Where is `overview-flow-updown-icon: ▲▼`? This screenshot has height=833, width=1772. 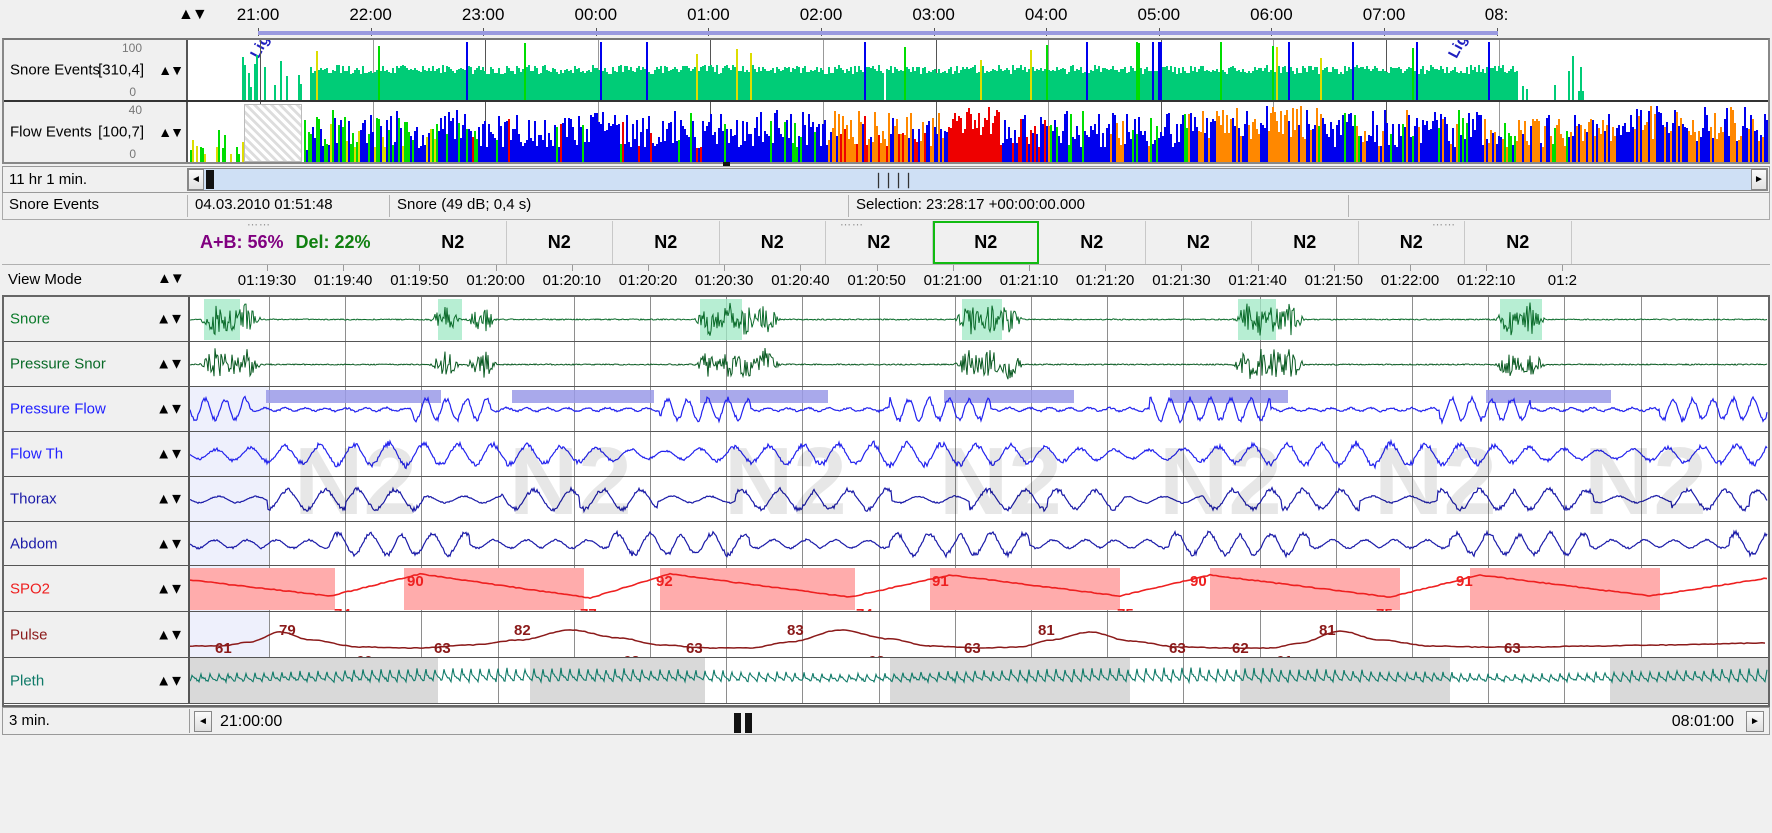
overview-flow-updown-icon: ▲▼ is located at coordinates (171, 132).